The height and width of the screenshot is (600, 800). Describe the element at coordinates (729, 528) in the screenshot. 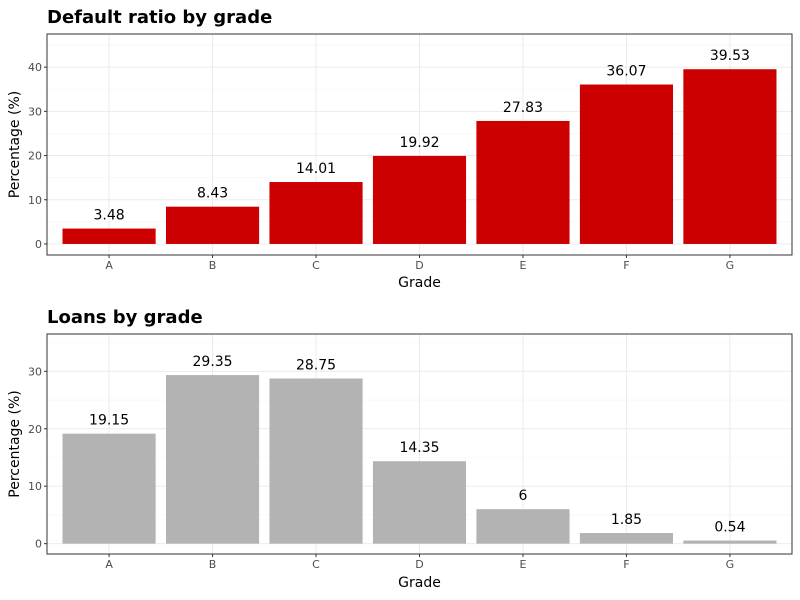

I see `data-label: 0.54` at that location.